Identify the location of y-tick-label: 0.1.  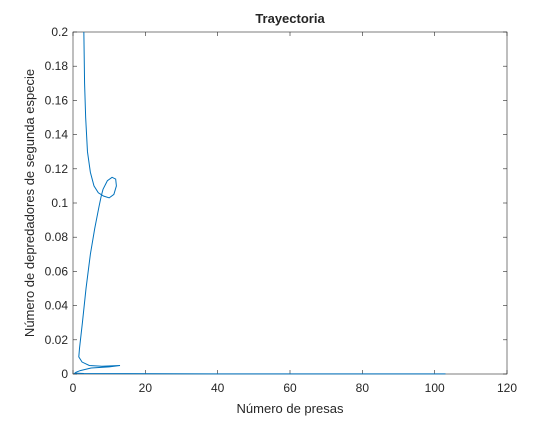
(59, 203).